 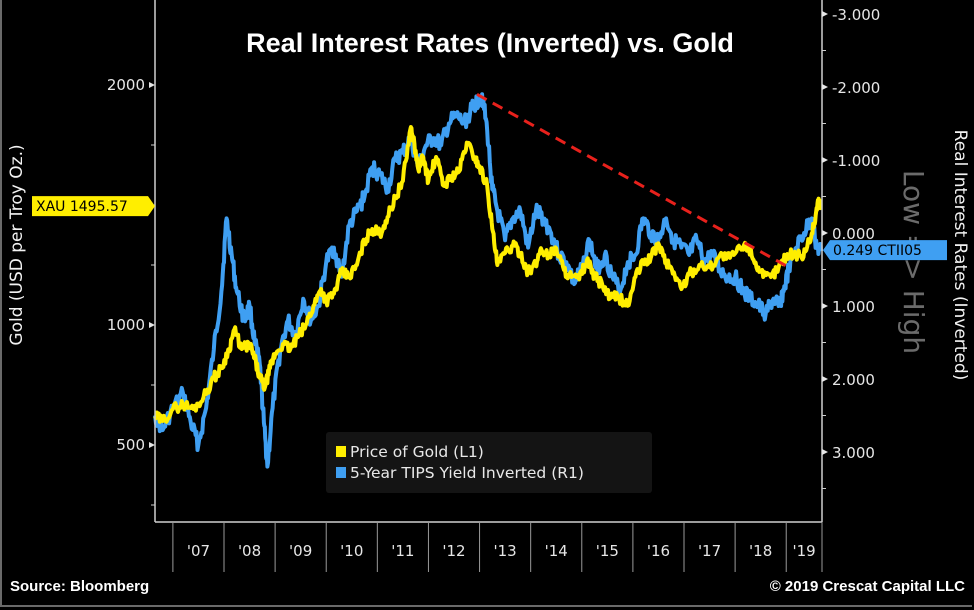 I want to click on x-tick-label: '11, so click(x=402, y=551).